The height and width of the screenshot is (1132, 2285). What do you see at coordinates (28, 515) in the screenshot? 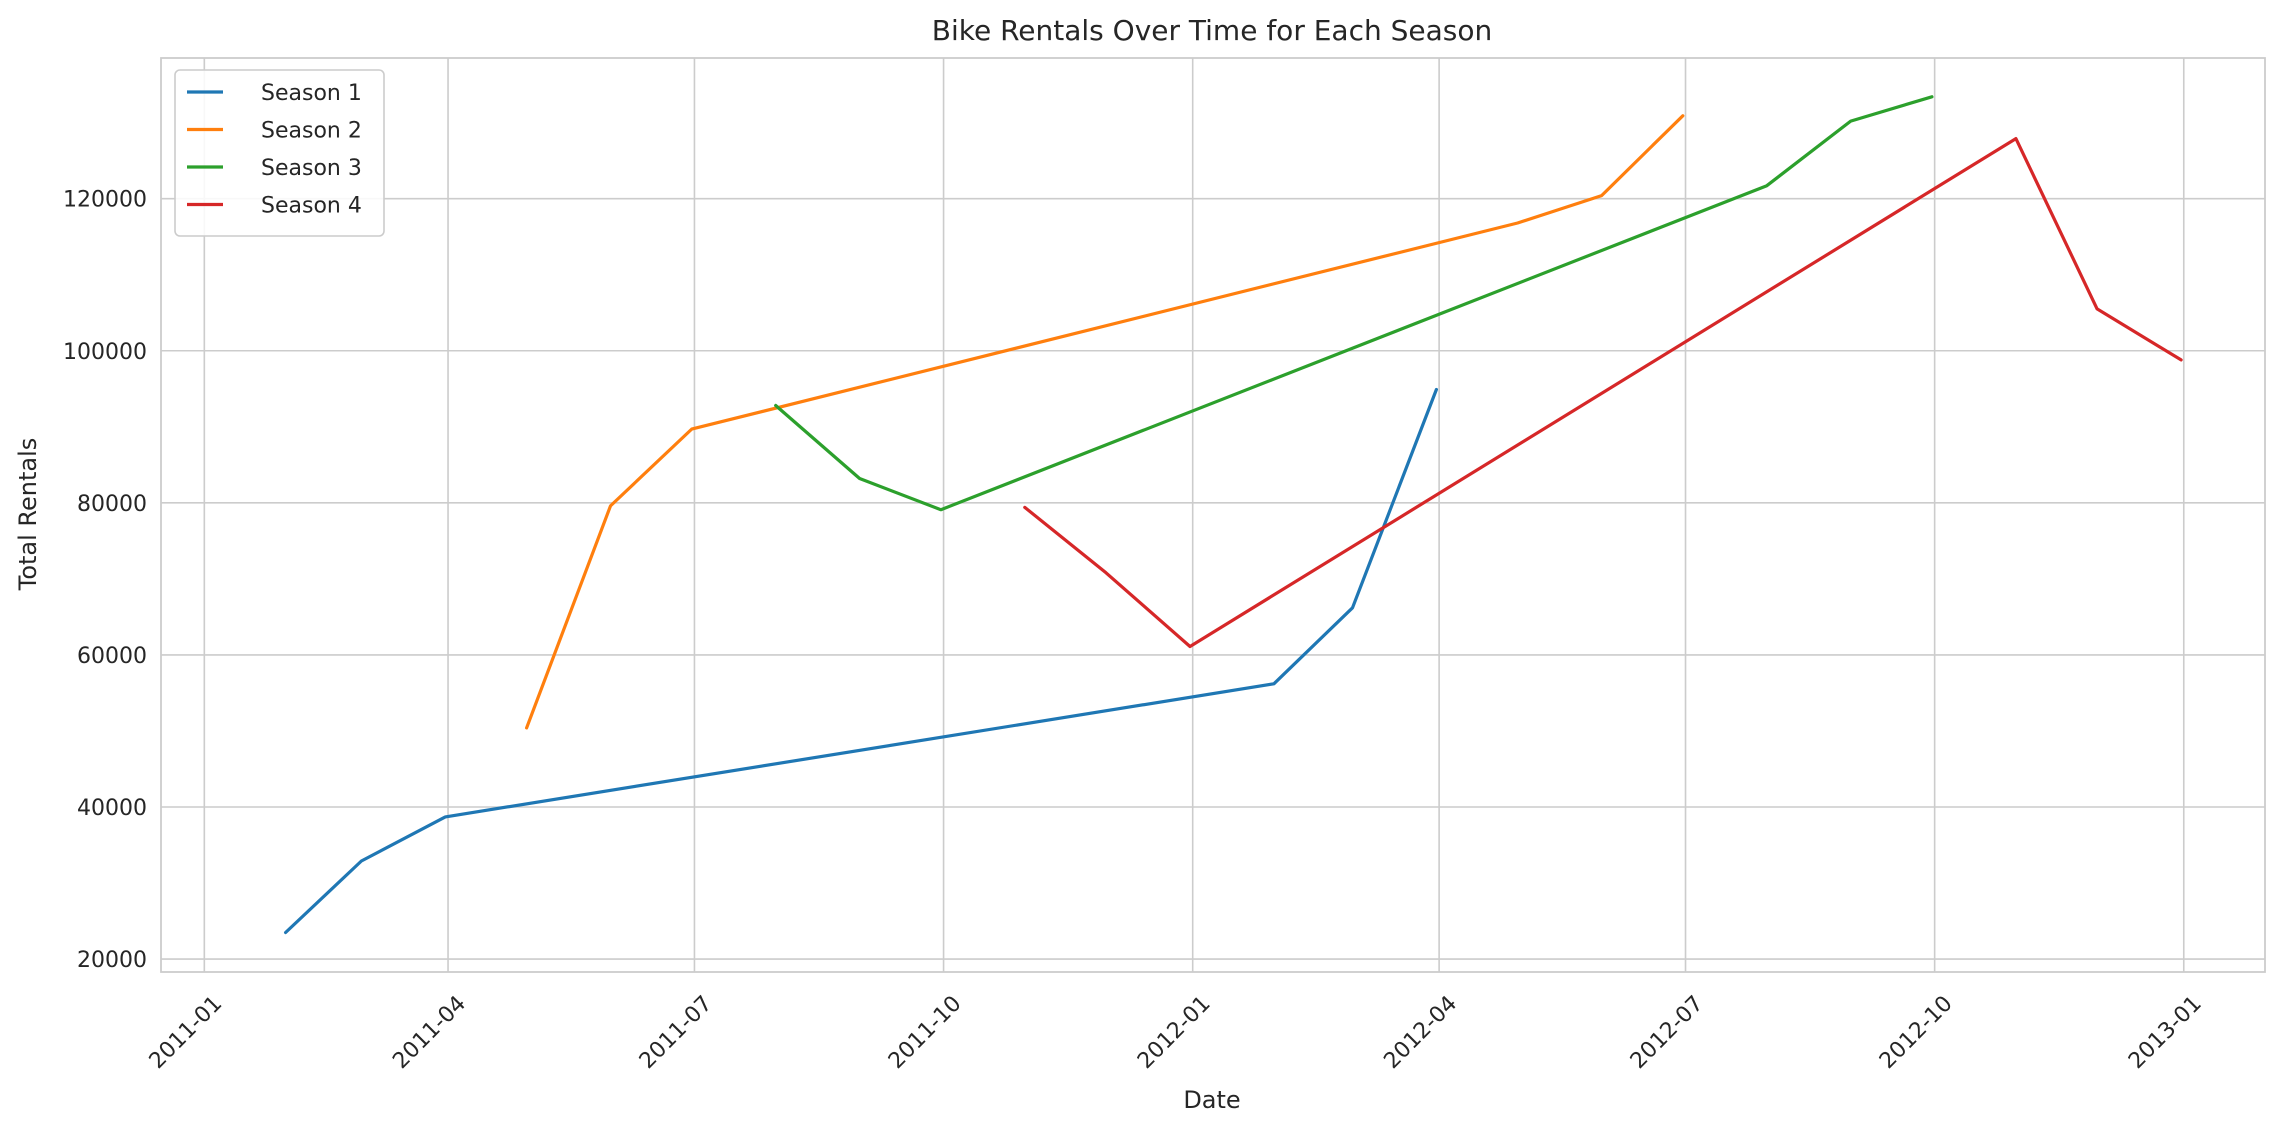
I see `y-axis-label: Total Rentals` at bounding box center [28, 515].